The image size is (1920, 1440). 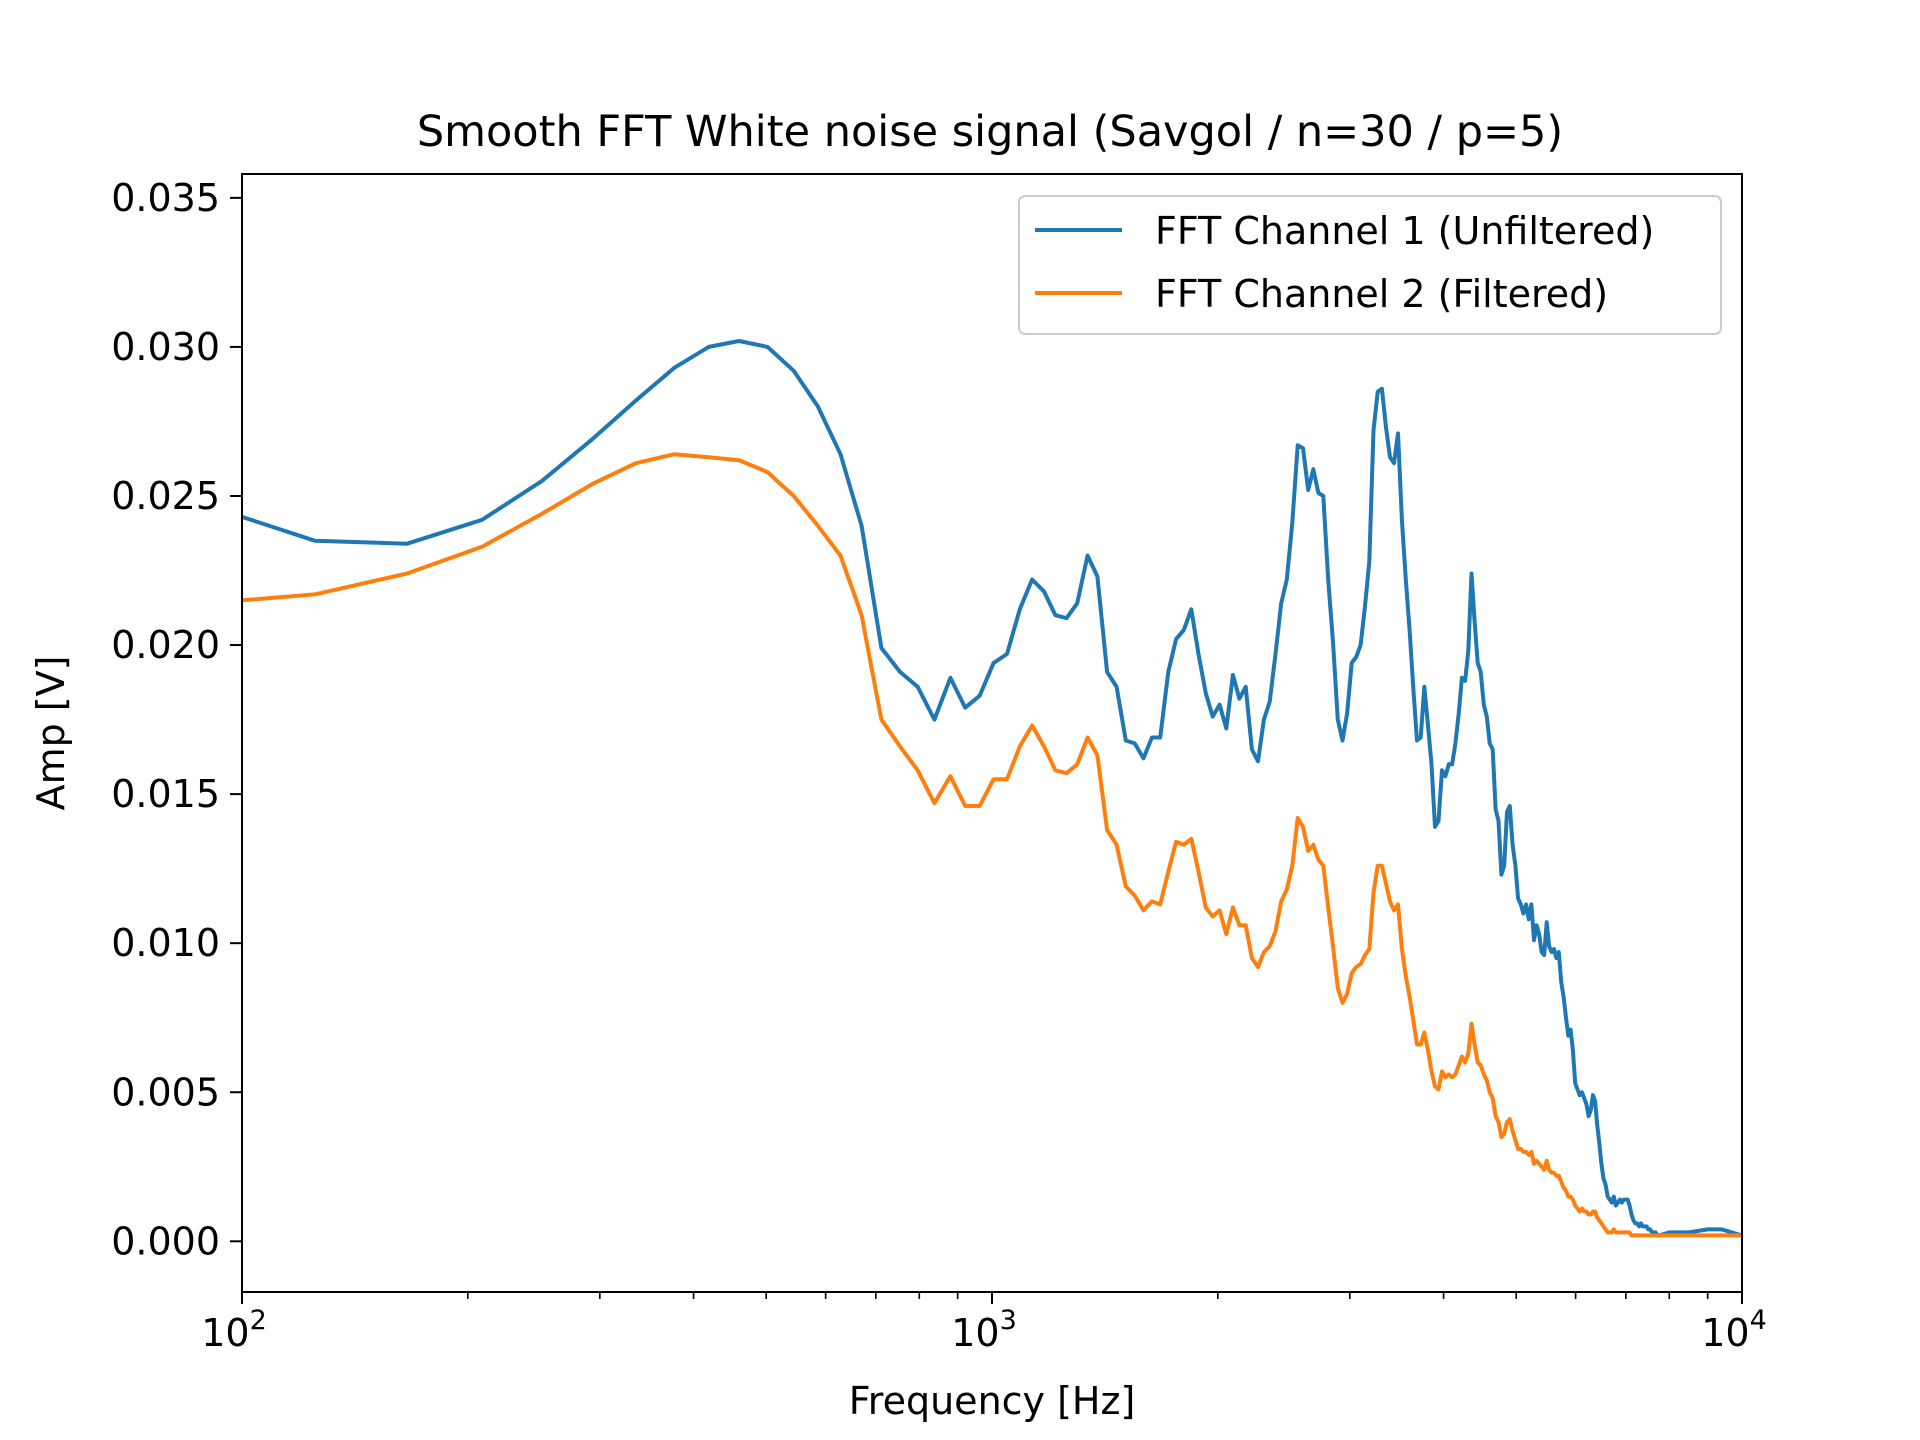 What do you see at coordinates (165, 347) in the screenshot?
I see `y-tick-label: 0.030` at bounding box center [165, 347].